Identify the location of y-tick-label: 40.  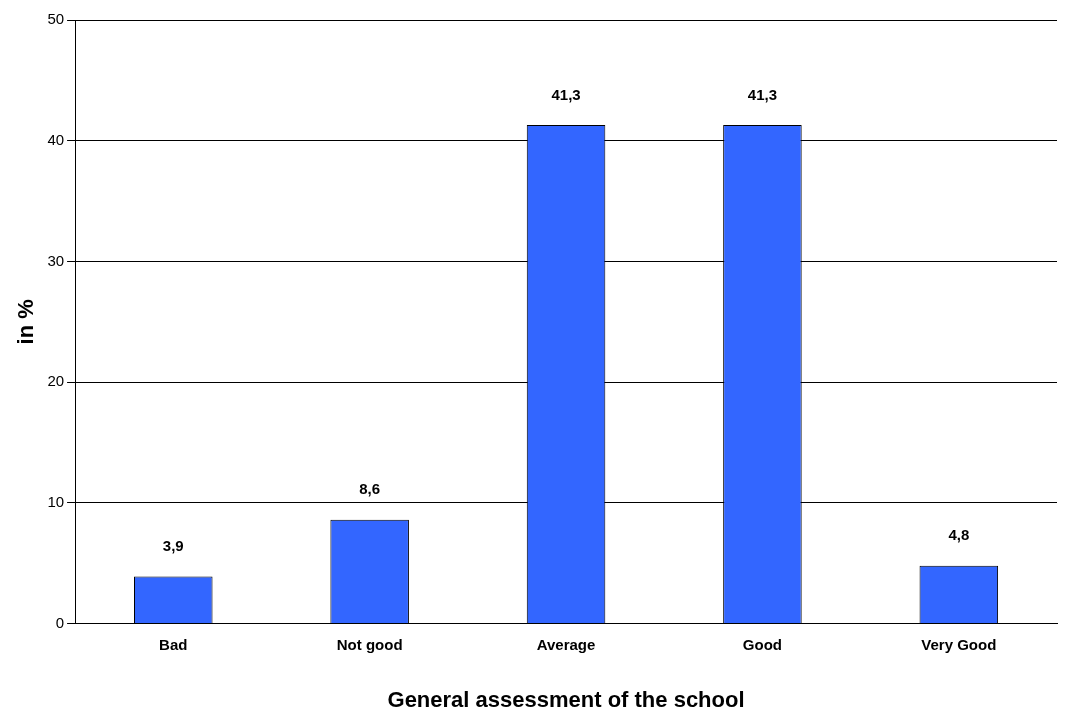
(56, 139).